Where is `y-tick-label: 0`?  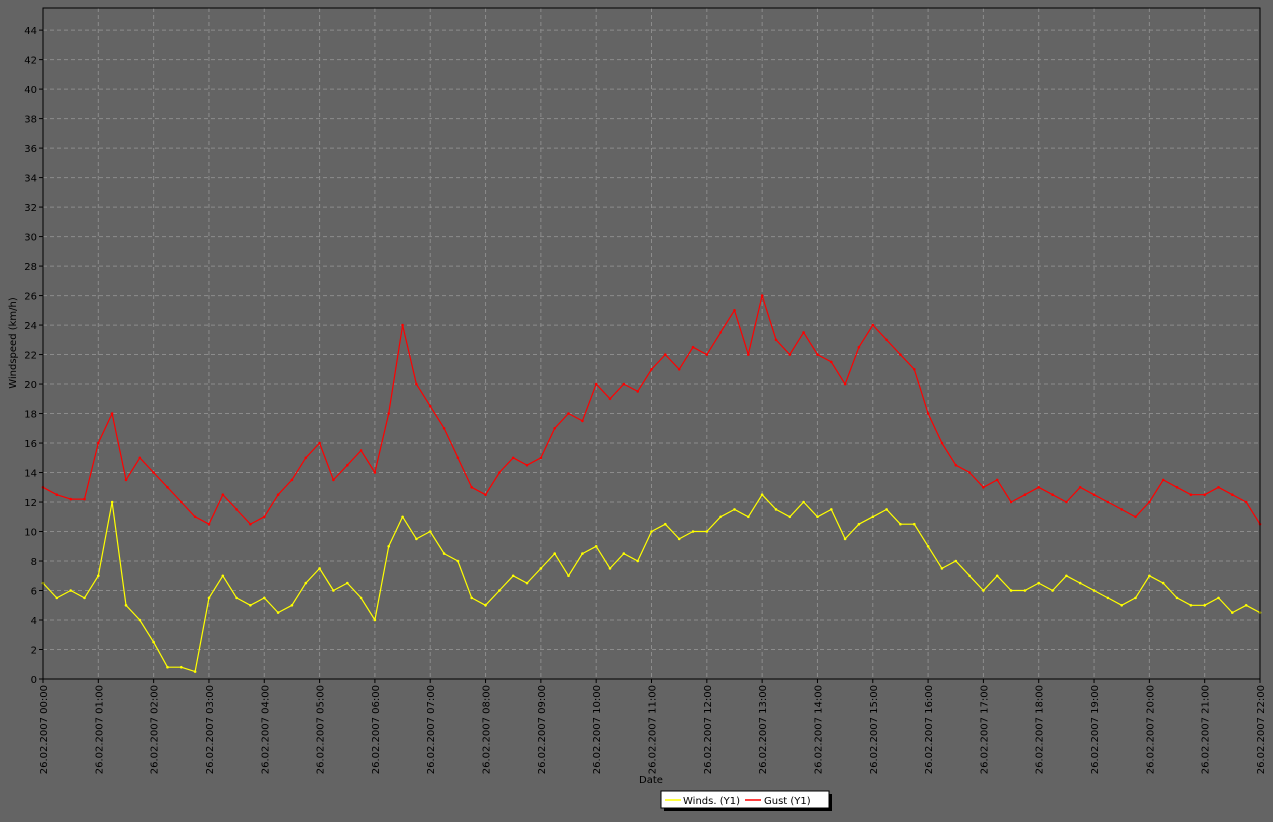
y-tick-label: 0 is located at coordinates (34, 680).